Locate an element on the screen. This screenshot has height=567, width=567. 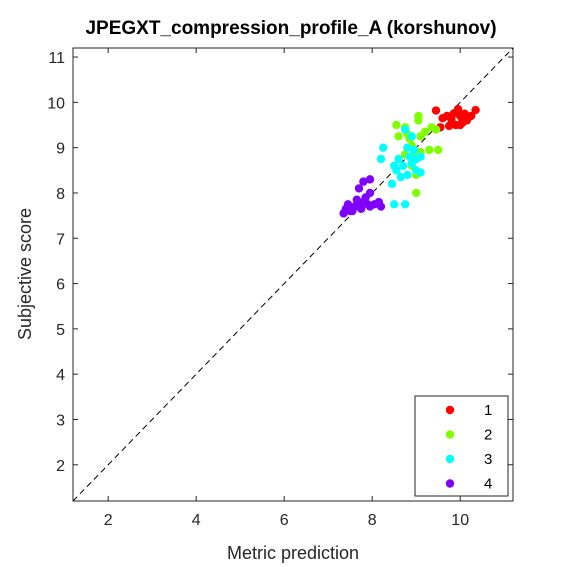
x-tick-label: 10 is located at coordinates (460, 520).